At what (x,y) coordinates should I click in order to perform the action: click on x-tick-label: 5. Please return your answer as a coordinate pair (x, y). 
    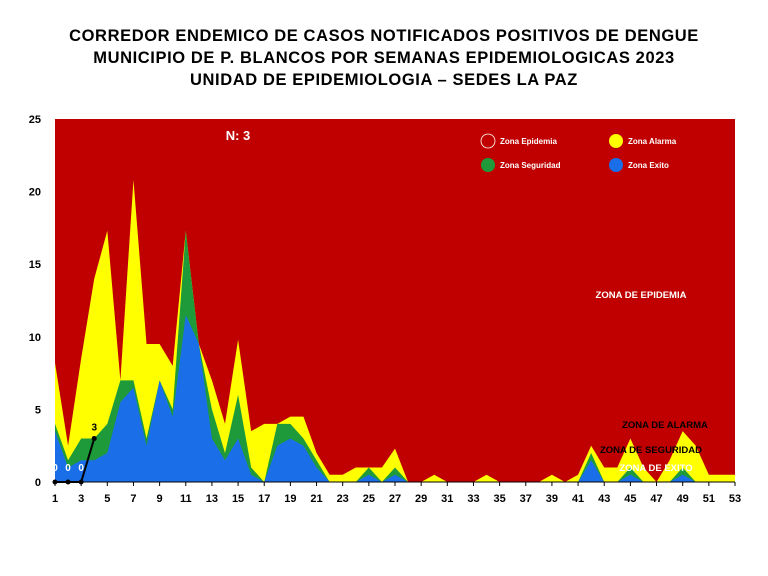
    Looking at the image, I should click on (107, 499).